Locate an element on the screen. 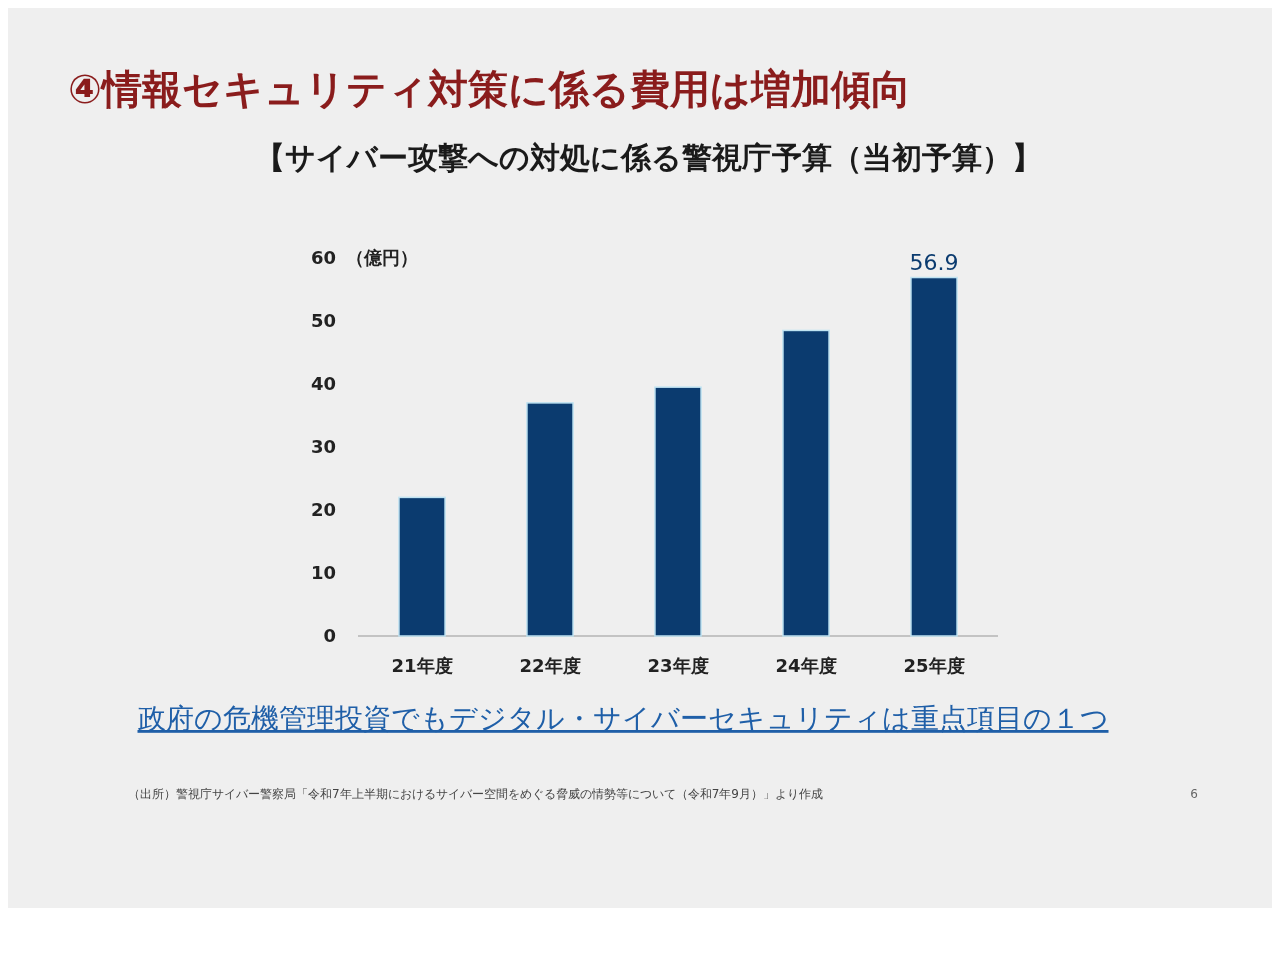  y-tick-label: 40 is located at coordinates (323, 384).